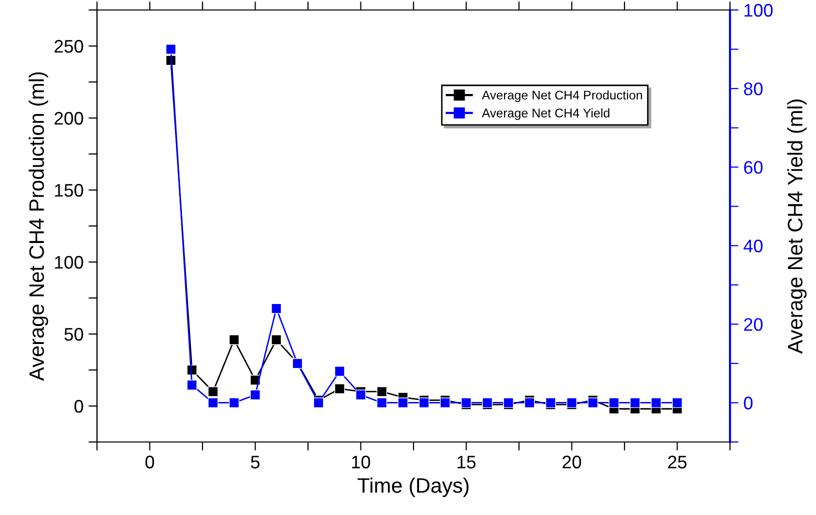  What do you see at coordinates (255, 462) in the screenshot?
I see `x-tick-label: 5` at bounding box center [255, 462].